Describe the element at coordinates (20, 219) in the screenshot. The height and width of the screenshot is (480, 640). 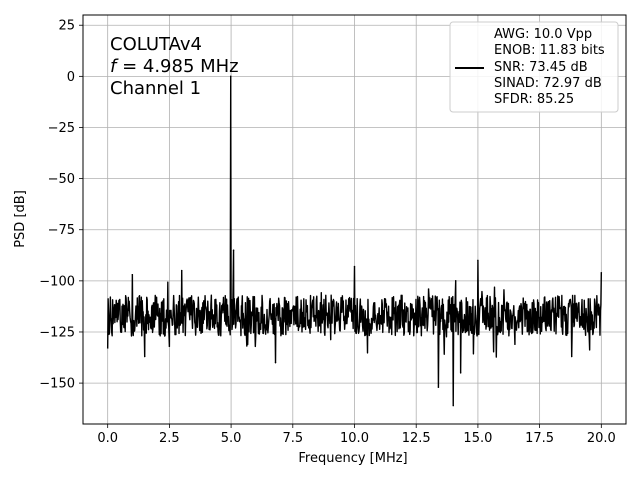
I see `y-axis-label: PSD [dB]` at that location.